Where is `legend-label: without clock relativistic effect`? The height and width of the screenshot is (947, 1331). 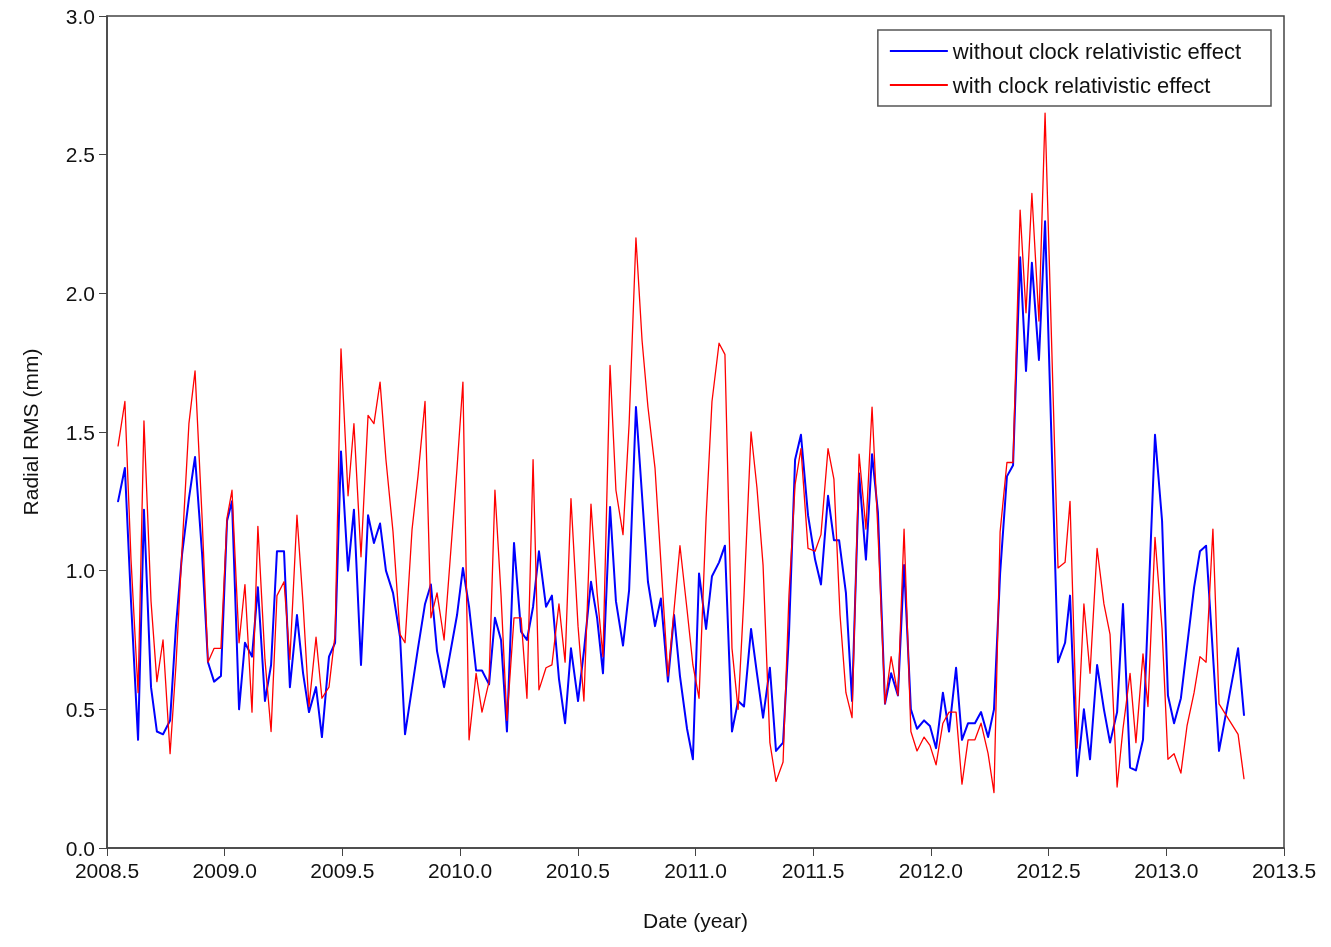
legend-label: without clock relativistic effect is located at coordinates (1096, 51).